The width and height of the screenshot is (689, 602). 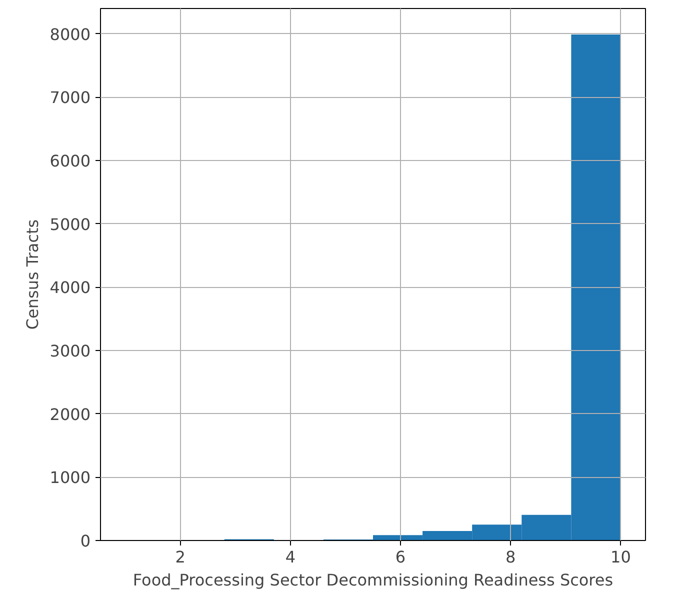 What do you see at coordinates (70, 34) in the screenshot?
I see `y-tick-label: 8000` at bounding box center [70, 34].